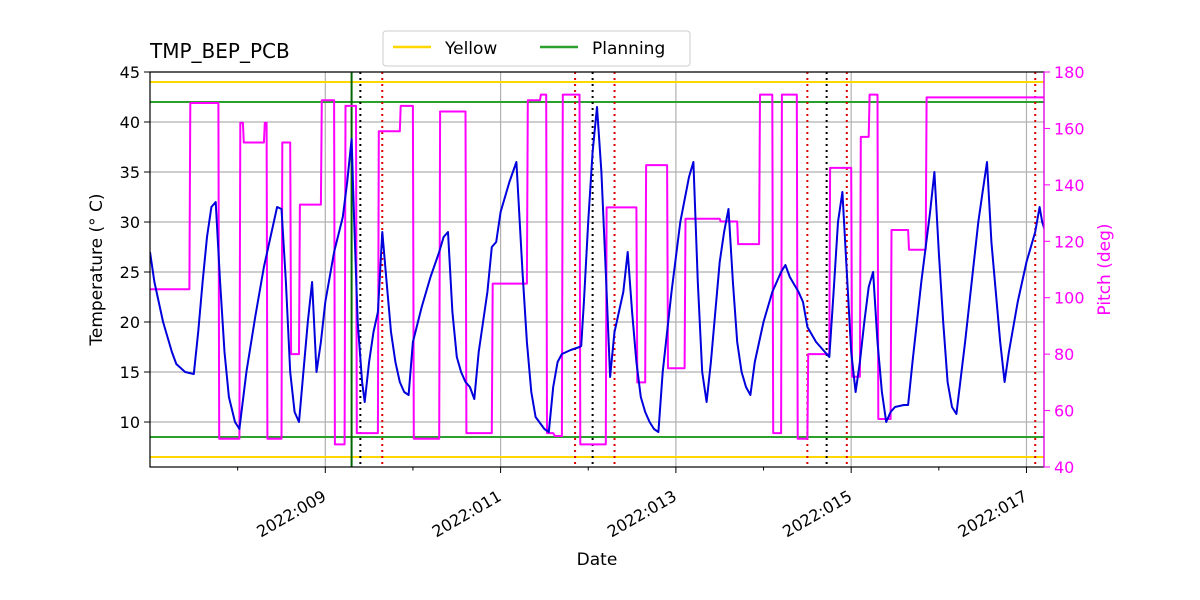 The width and height of the screenshot is (1200, 600). Describe the element at coordinates (130, 222) in the screenshot. I see `y-tick-label: 30` at that location.